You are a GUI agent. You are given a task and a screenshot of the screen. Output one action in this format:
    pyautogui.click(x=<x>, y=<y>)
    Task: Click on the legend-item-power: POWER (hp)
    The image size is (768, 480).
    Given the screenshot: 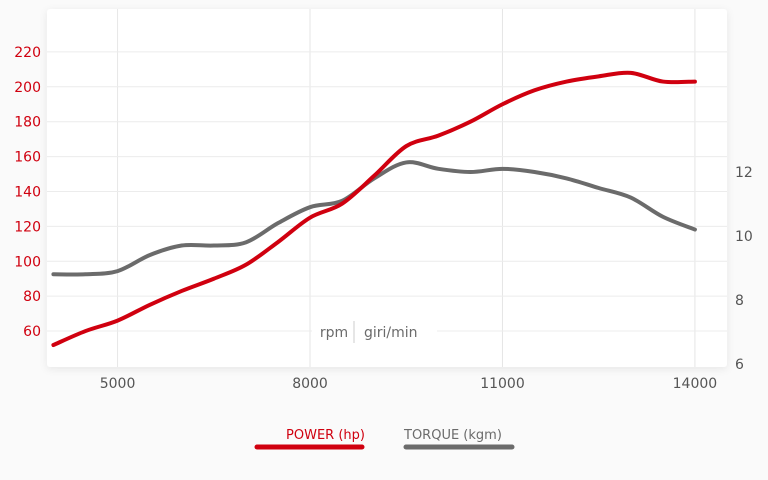 What is the action you would take?
    pyautogui.click(x=309, y=439)
    